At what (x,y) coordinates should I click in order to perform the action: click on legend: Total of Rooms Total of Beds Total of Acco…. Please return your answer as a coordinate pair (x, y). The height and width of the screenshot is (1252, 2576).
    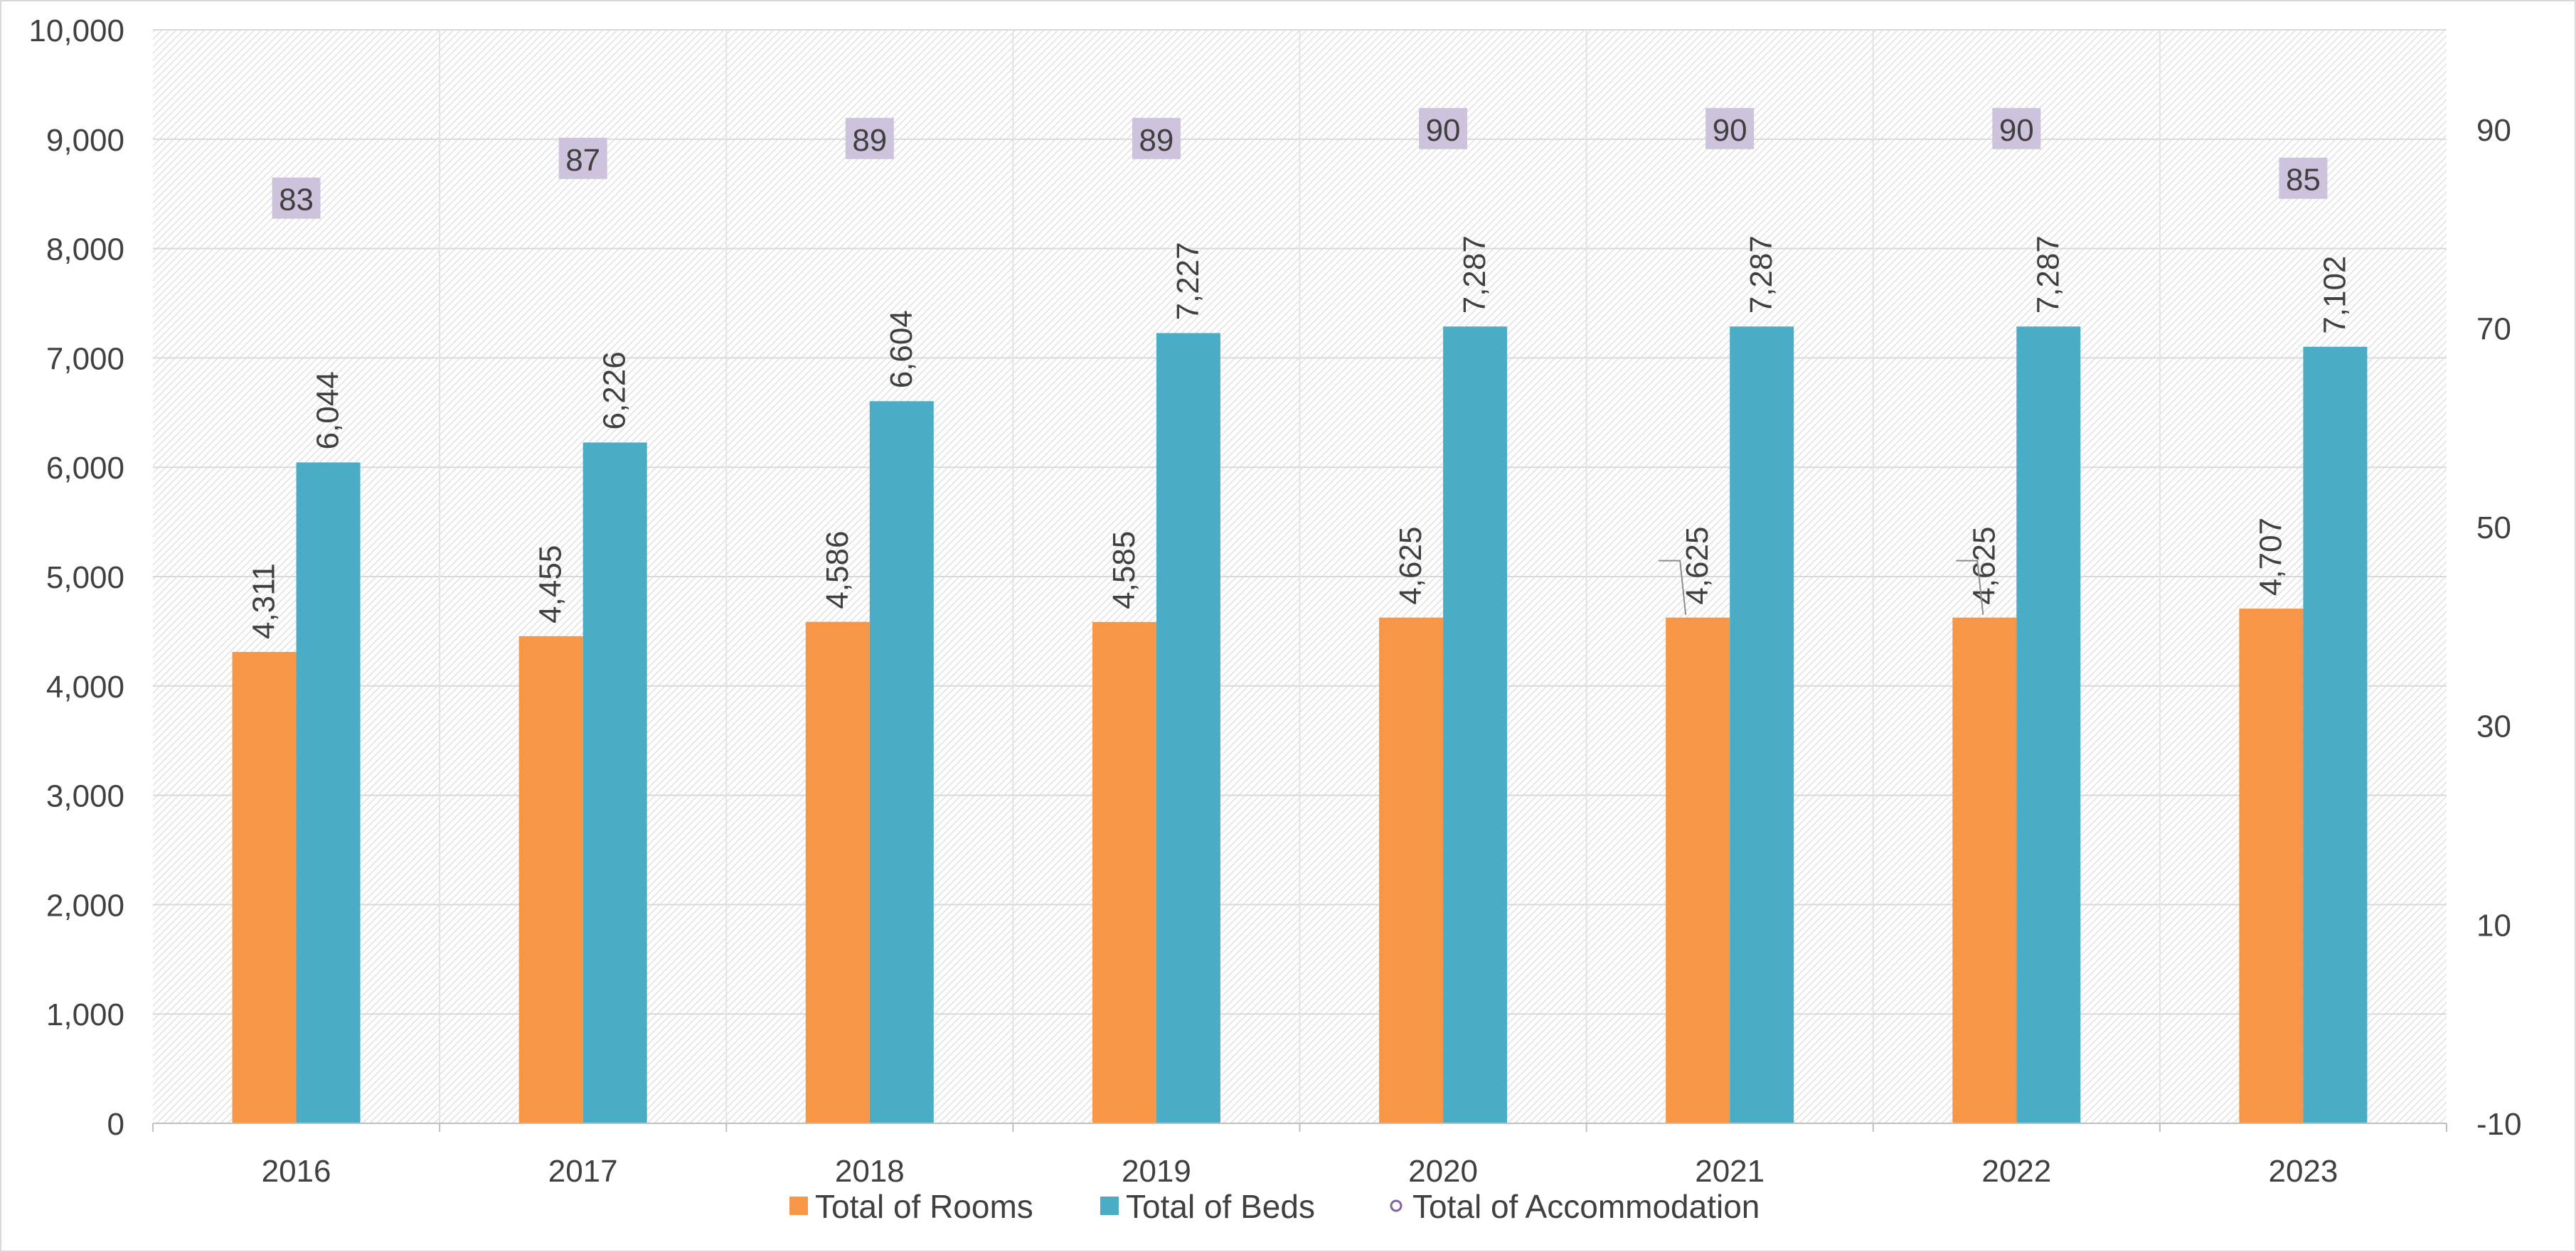
    Looking at the image, I should click on (1274, 1206).